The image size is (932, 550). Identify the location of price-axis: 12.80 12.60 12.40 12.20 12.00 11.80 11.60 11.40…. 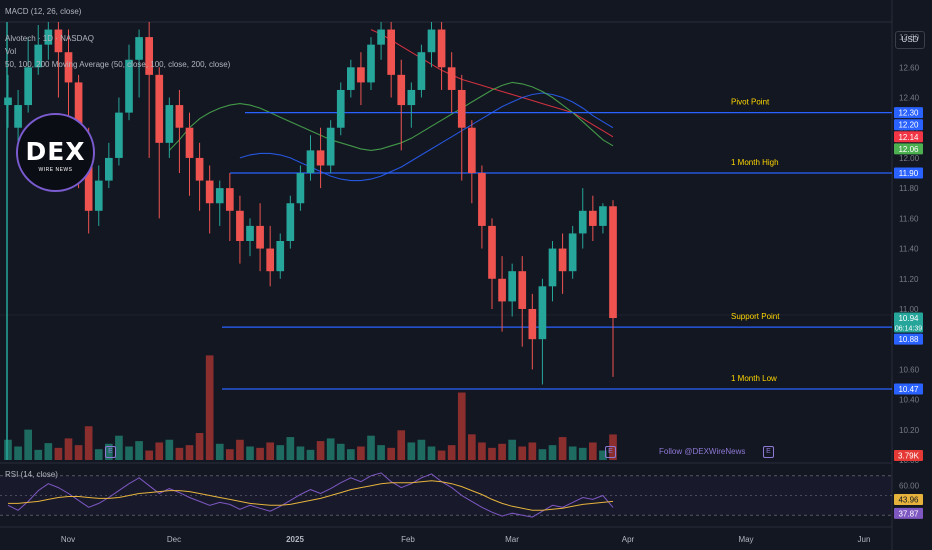
(908, 249).